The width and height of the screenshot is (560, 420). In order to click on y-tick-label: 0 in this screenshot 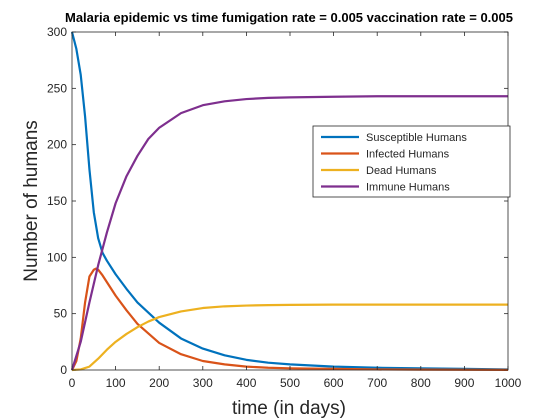, I will do `click(63, 370)`.